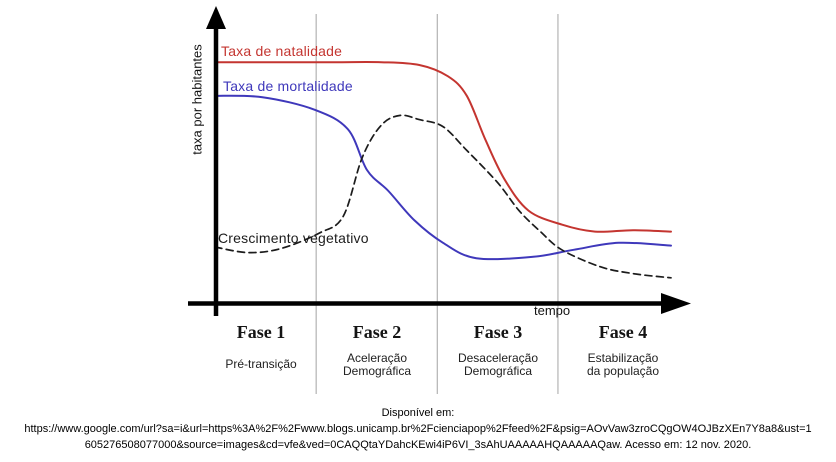 Image resolution: width=836 pixels, height=462 pixels. What do you see at coordinates (288, 86) in the screenshot?
I see `death-rate-curve-label: Taxa de mortalidade` at bounding box center [288, 86].